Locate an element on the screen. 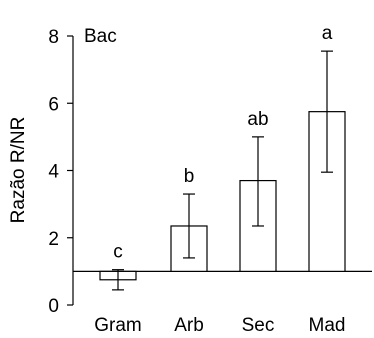  y-tick-label-8: 8 is located at coordinates (53, 37).